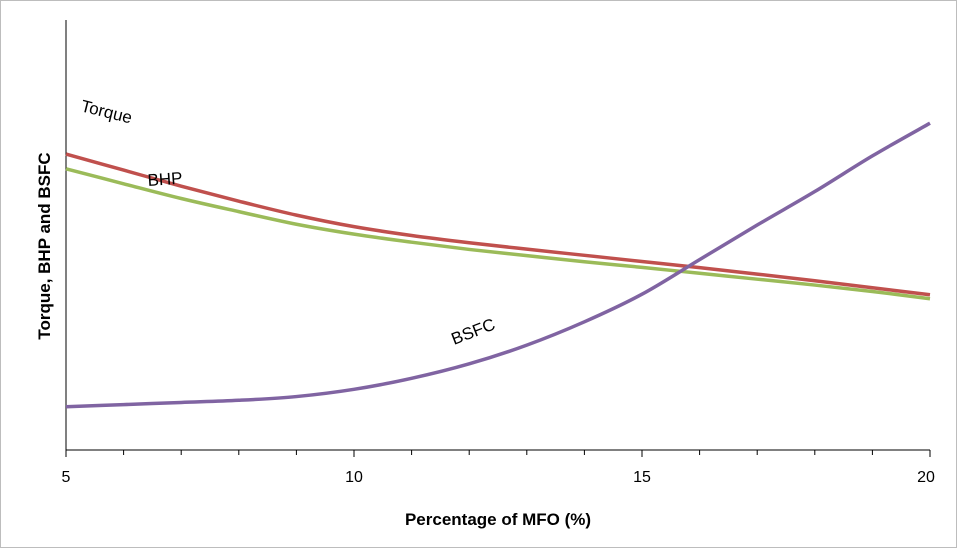 This screenshot has width=959, height=550. Describe the element at coordinates (498, 477) in the screenshot. I see `x-tick-labels: 5 10 15 20` at that location.